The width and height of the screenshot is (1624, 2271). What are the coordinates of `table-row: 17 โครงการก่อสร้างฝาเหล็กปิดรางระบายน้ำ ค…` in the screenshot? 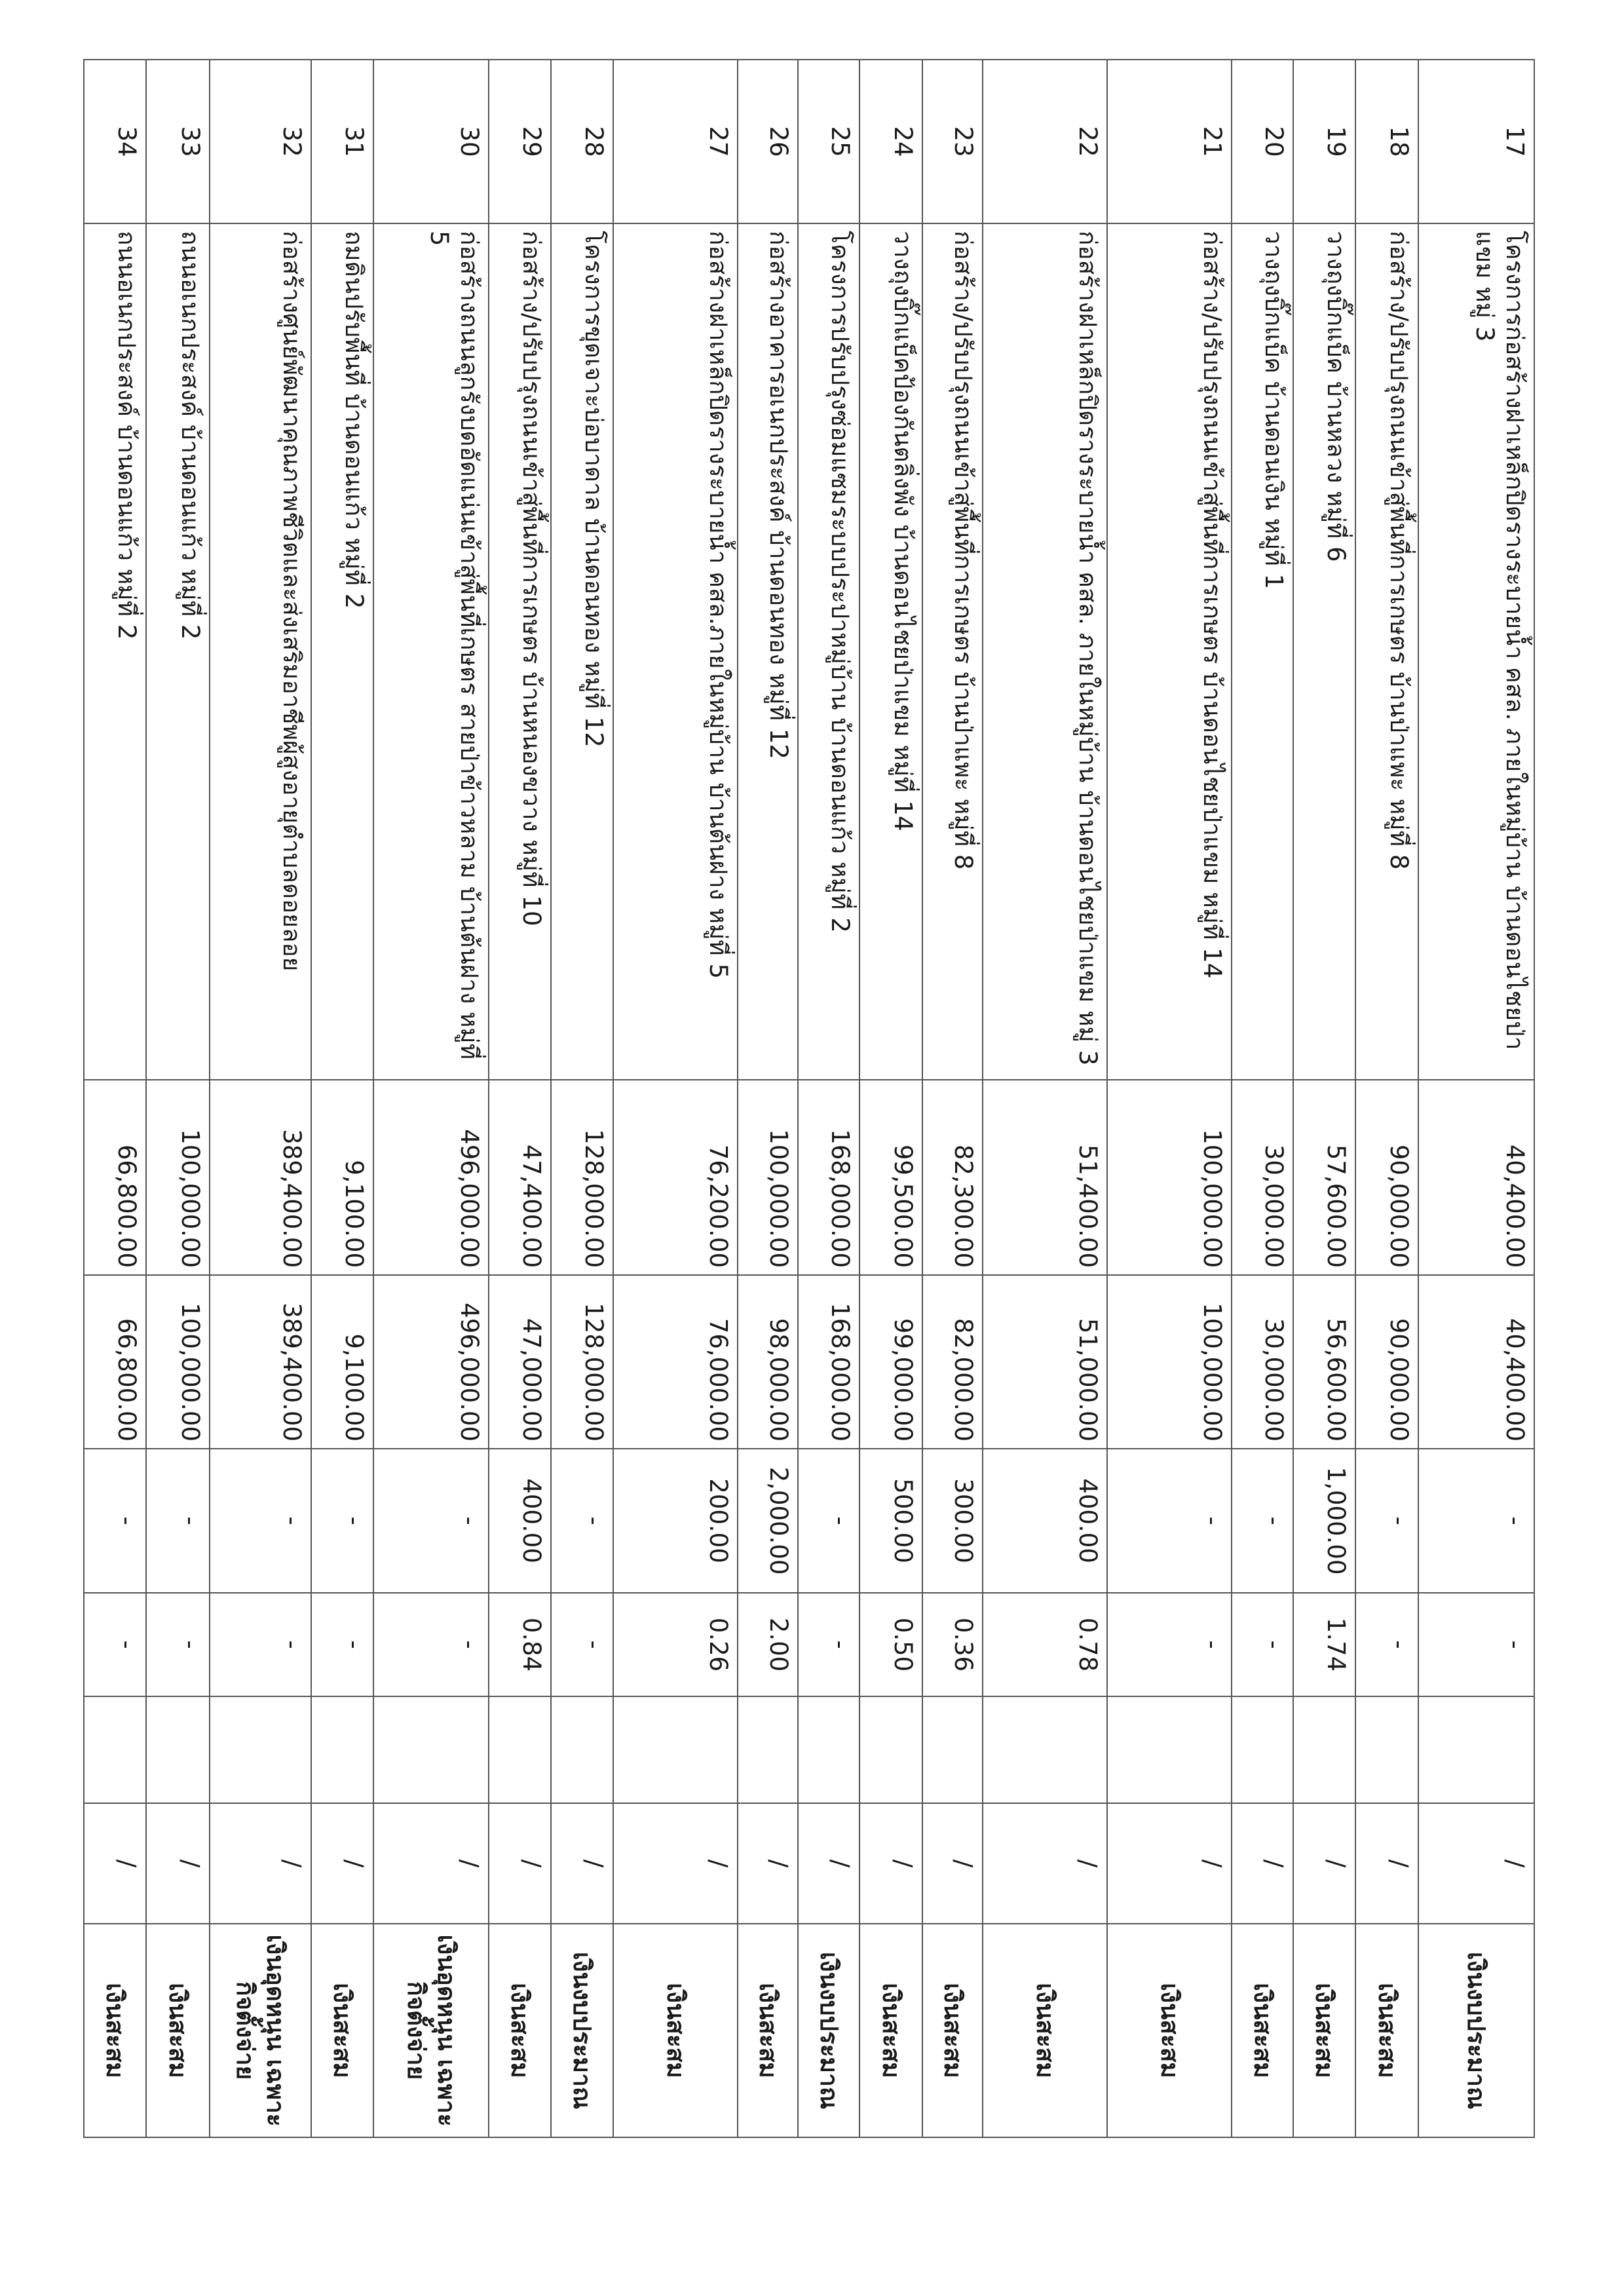 It's located at (1476, 1098).